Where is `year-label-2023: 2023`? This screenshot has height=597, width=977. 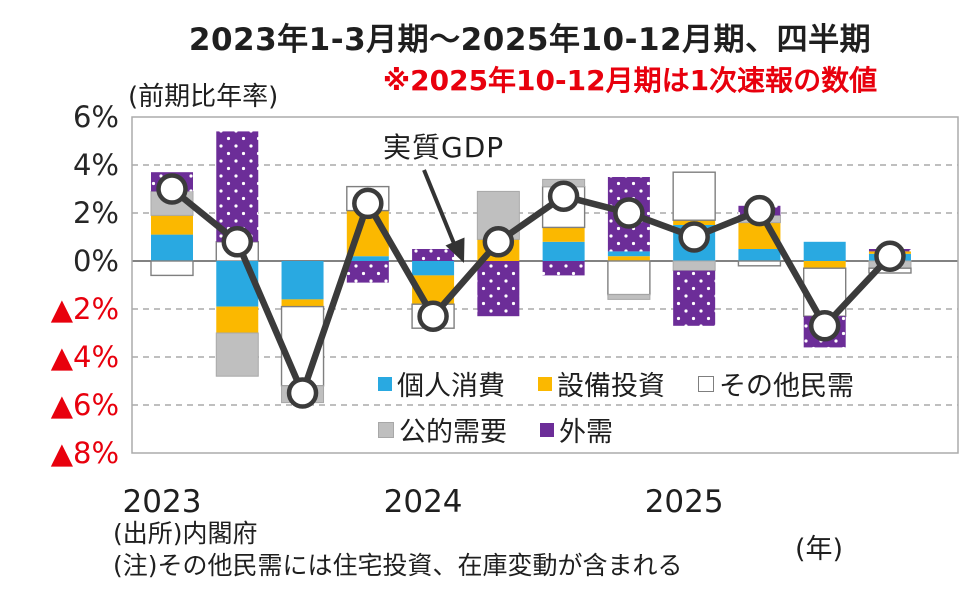 year-label-2023: 2023 is located at coordinates (162, 502).